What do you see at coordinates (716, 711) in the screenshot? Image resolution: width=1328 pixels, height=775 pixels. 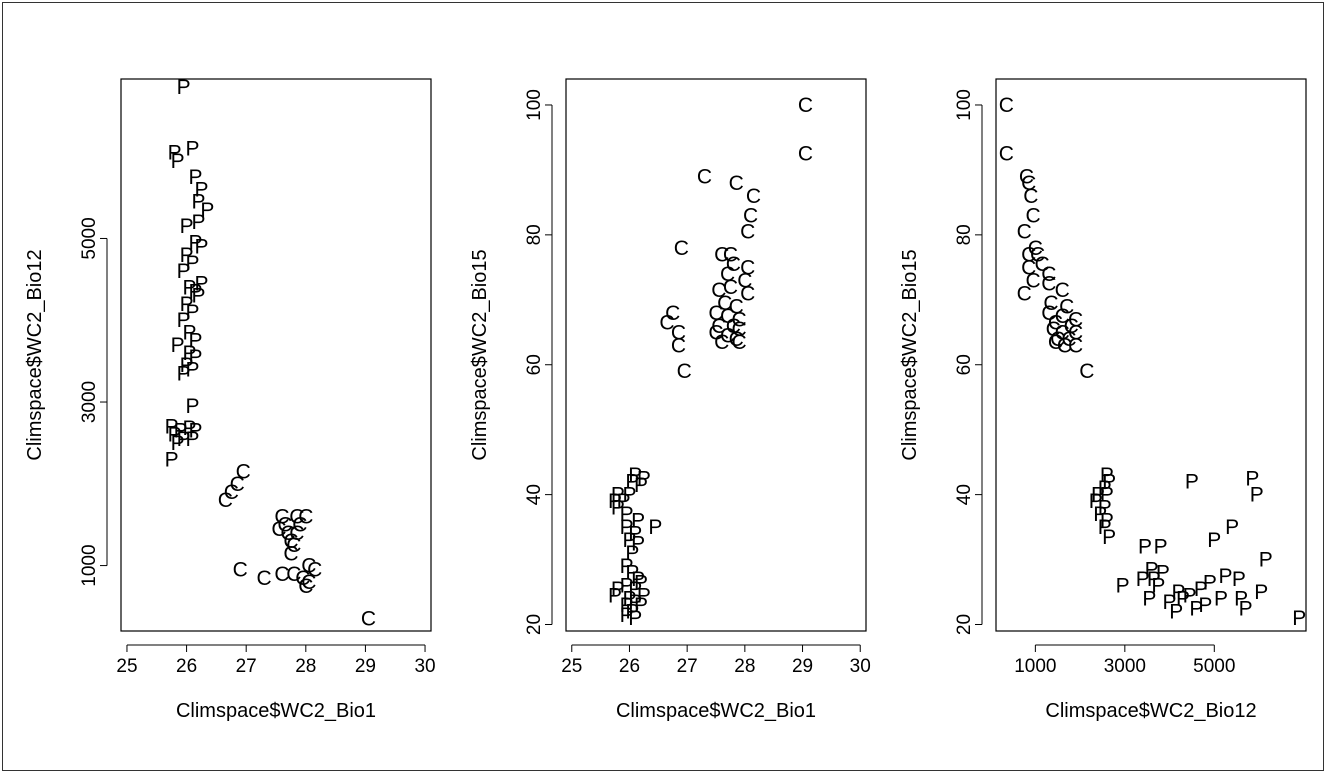 I see `x-axis-title: Climspace$WC2_Bio1` at bounding box center [716, 711].